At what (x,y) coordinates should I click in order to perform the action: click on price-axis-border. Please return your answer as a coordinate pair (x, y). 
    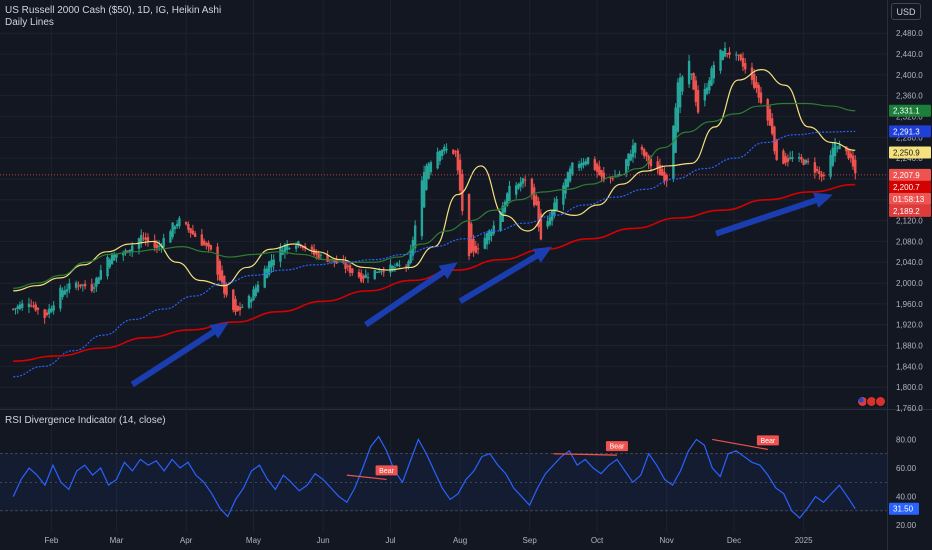
    Looking at the image, I should click on (887, 275).